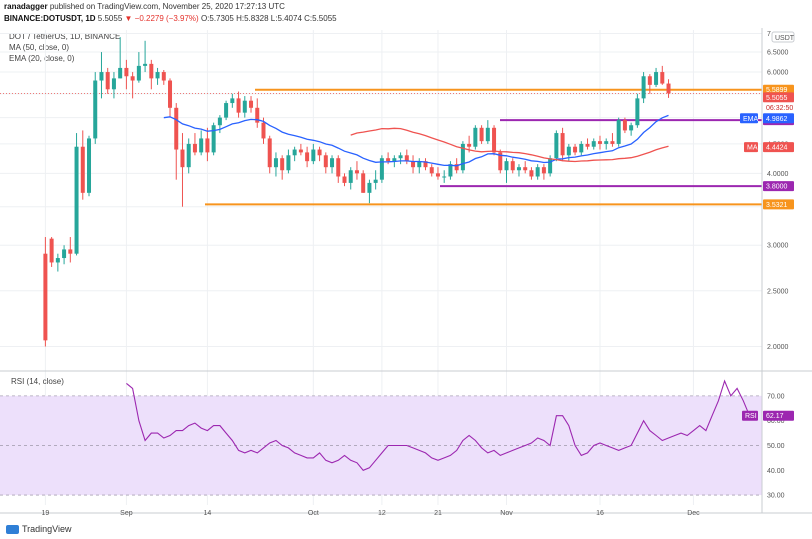 Image resolution: width=812 pixels, height=539 pixels. Describe the element at coordinates (39, 529) in the screenshot. I see `tradingview-brand: TradingView` at that location.